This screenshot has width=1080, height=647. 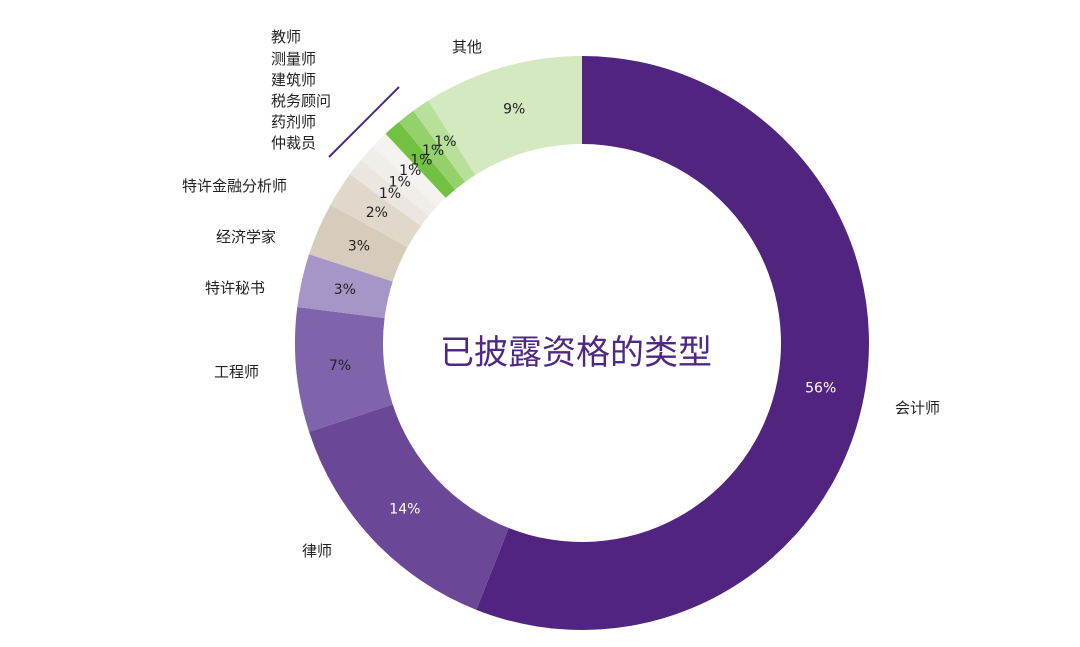 I want to click on category-label-cfa: 特许金融分析师, so click(x=234, y=186).